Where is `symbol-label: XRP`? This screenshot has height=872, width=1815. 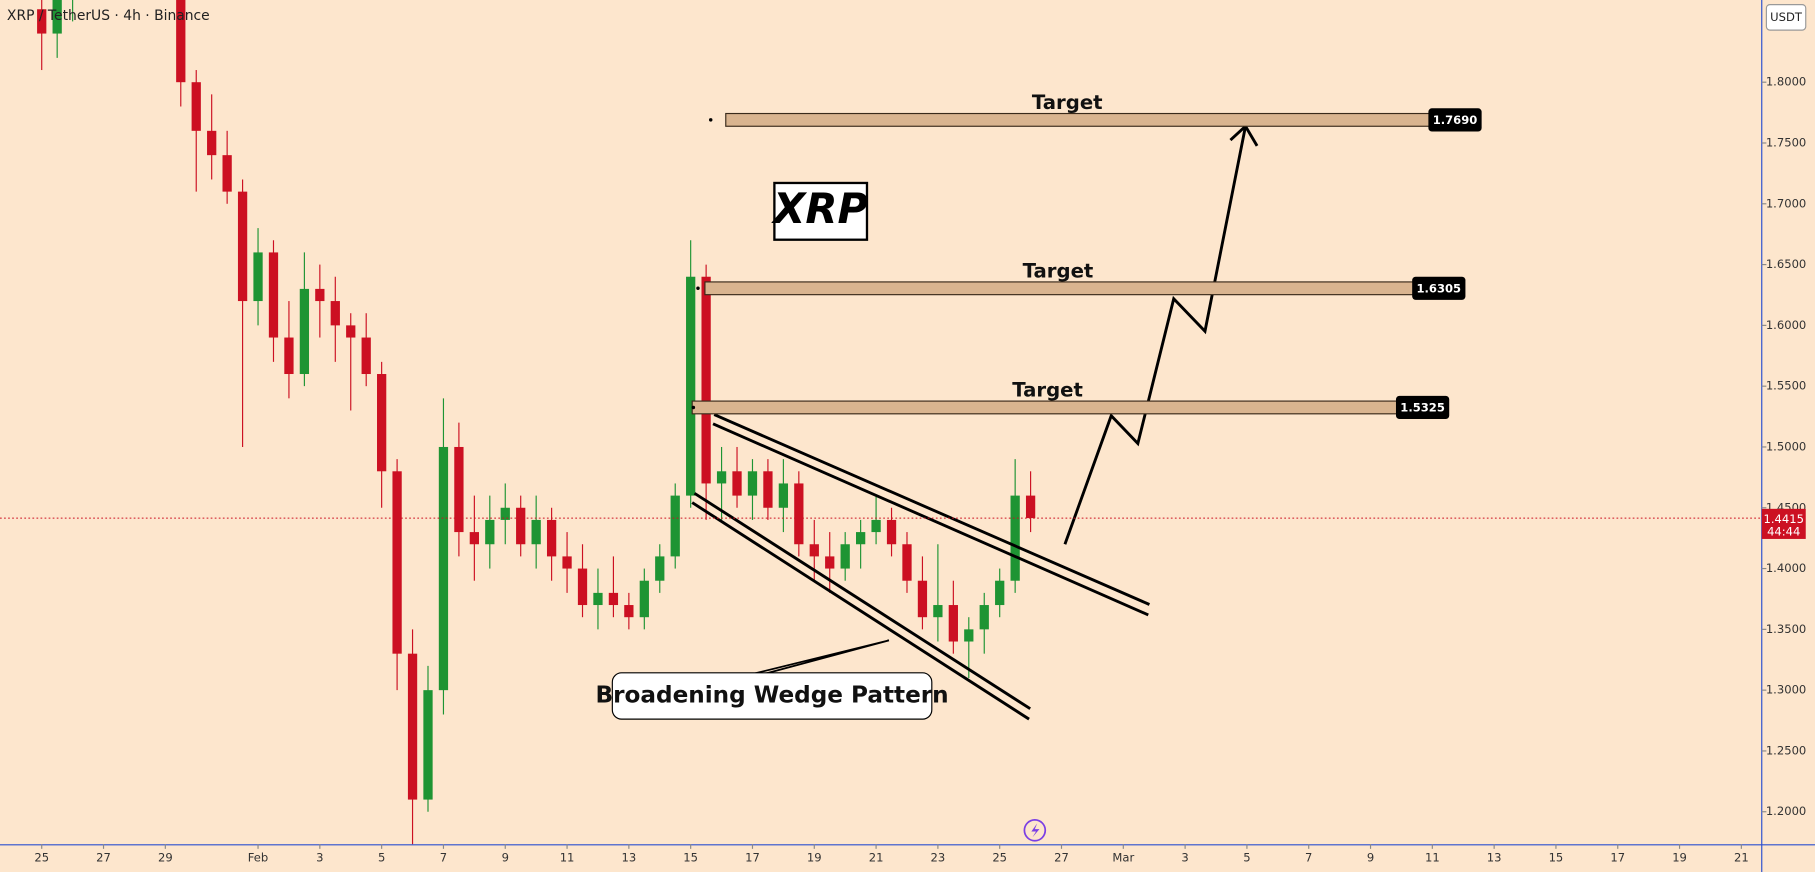
symbol-label: XRP is located at coordinates (819, 208).